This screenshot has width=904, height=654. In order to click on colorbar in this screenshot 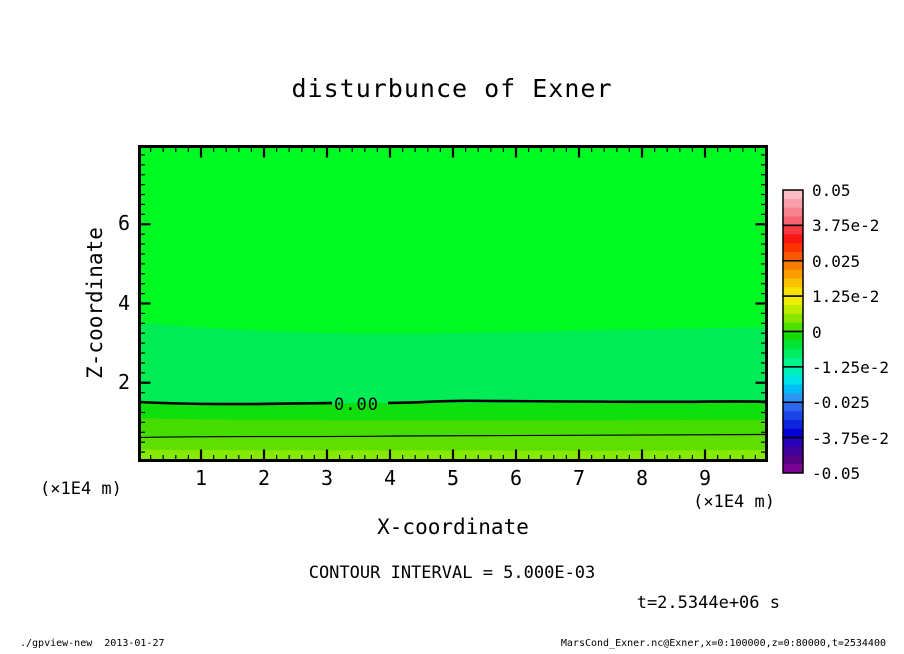, I will do `click(793, 331)`.